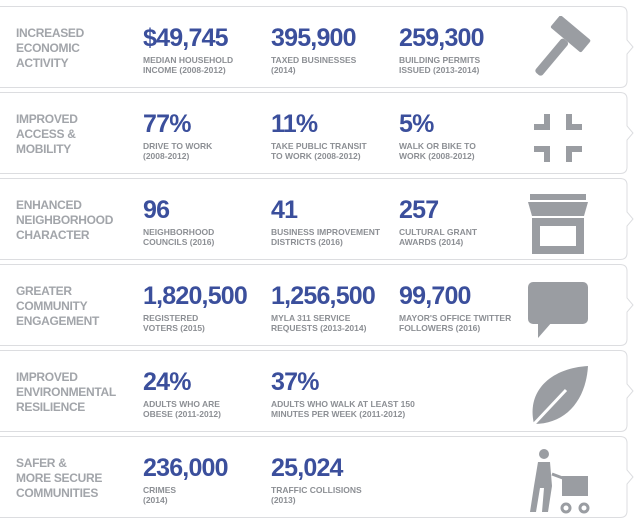 Image resolution: width=638 pixels, height=532 pixels. What do you see at coordinates (295, 382) in the screenshot?
I see `stat-value: 37%` at bounding box center [295, 382].